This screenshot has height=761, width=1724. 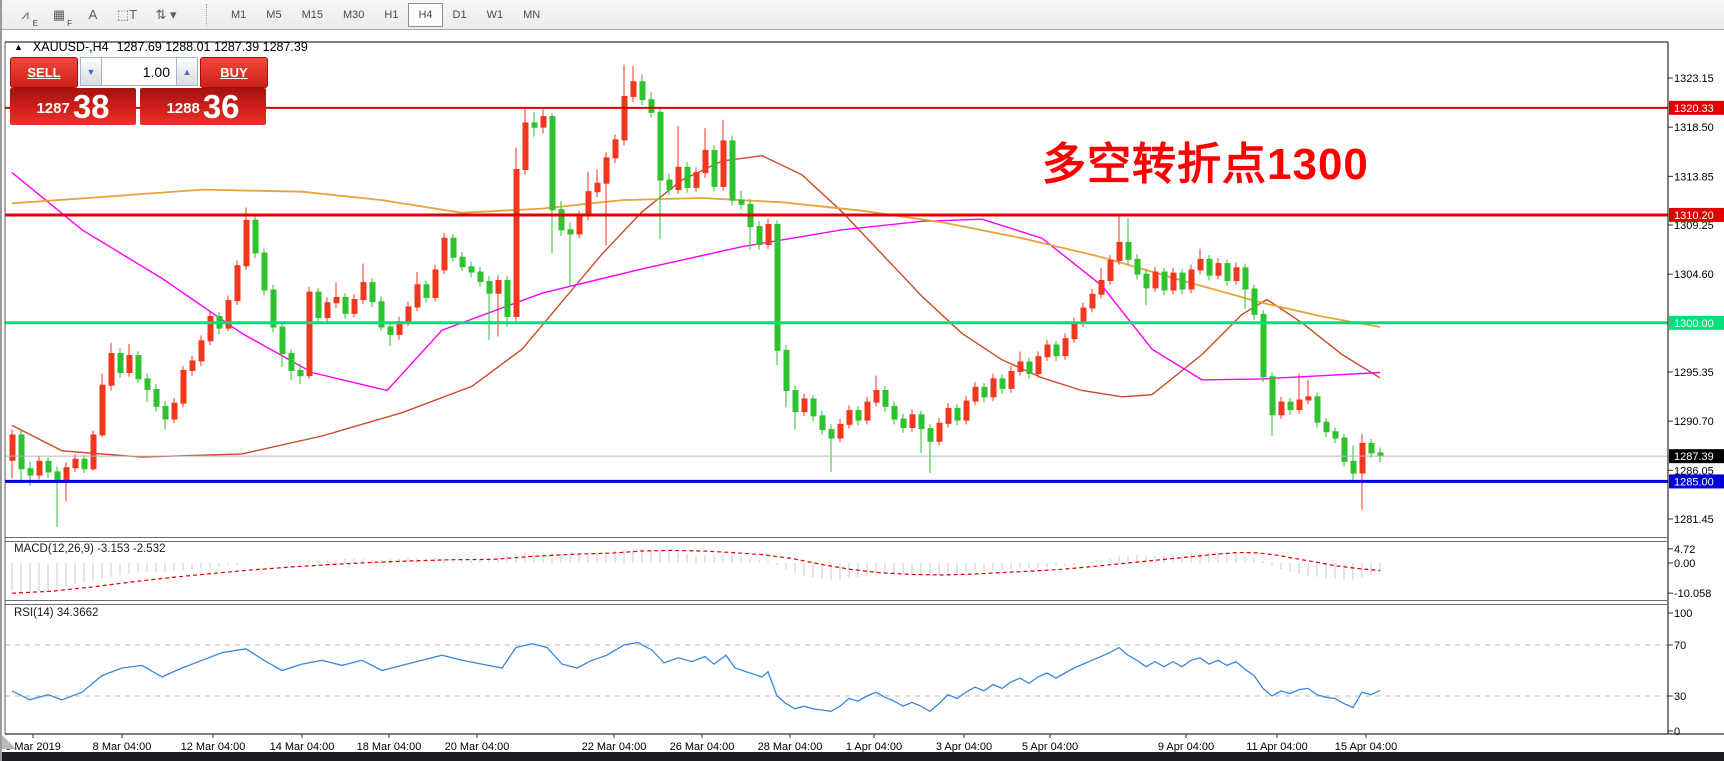 I want to click on text-label-tool-icon: ⬚T, so click(x=127, y=14).